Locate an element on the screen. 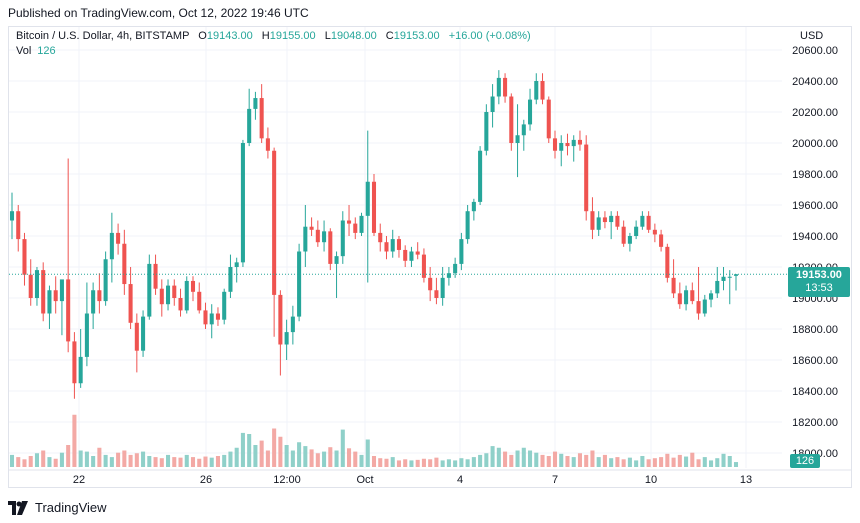 This screenshot has width=860, height=523. x-tick-label: 26 is located at coordinates (206, 480).